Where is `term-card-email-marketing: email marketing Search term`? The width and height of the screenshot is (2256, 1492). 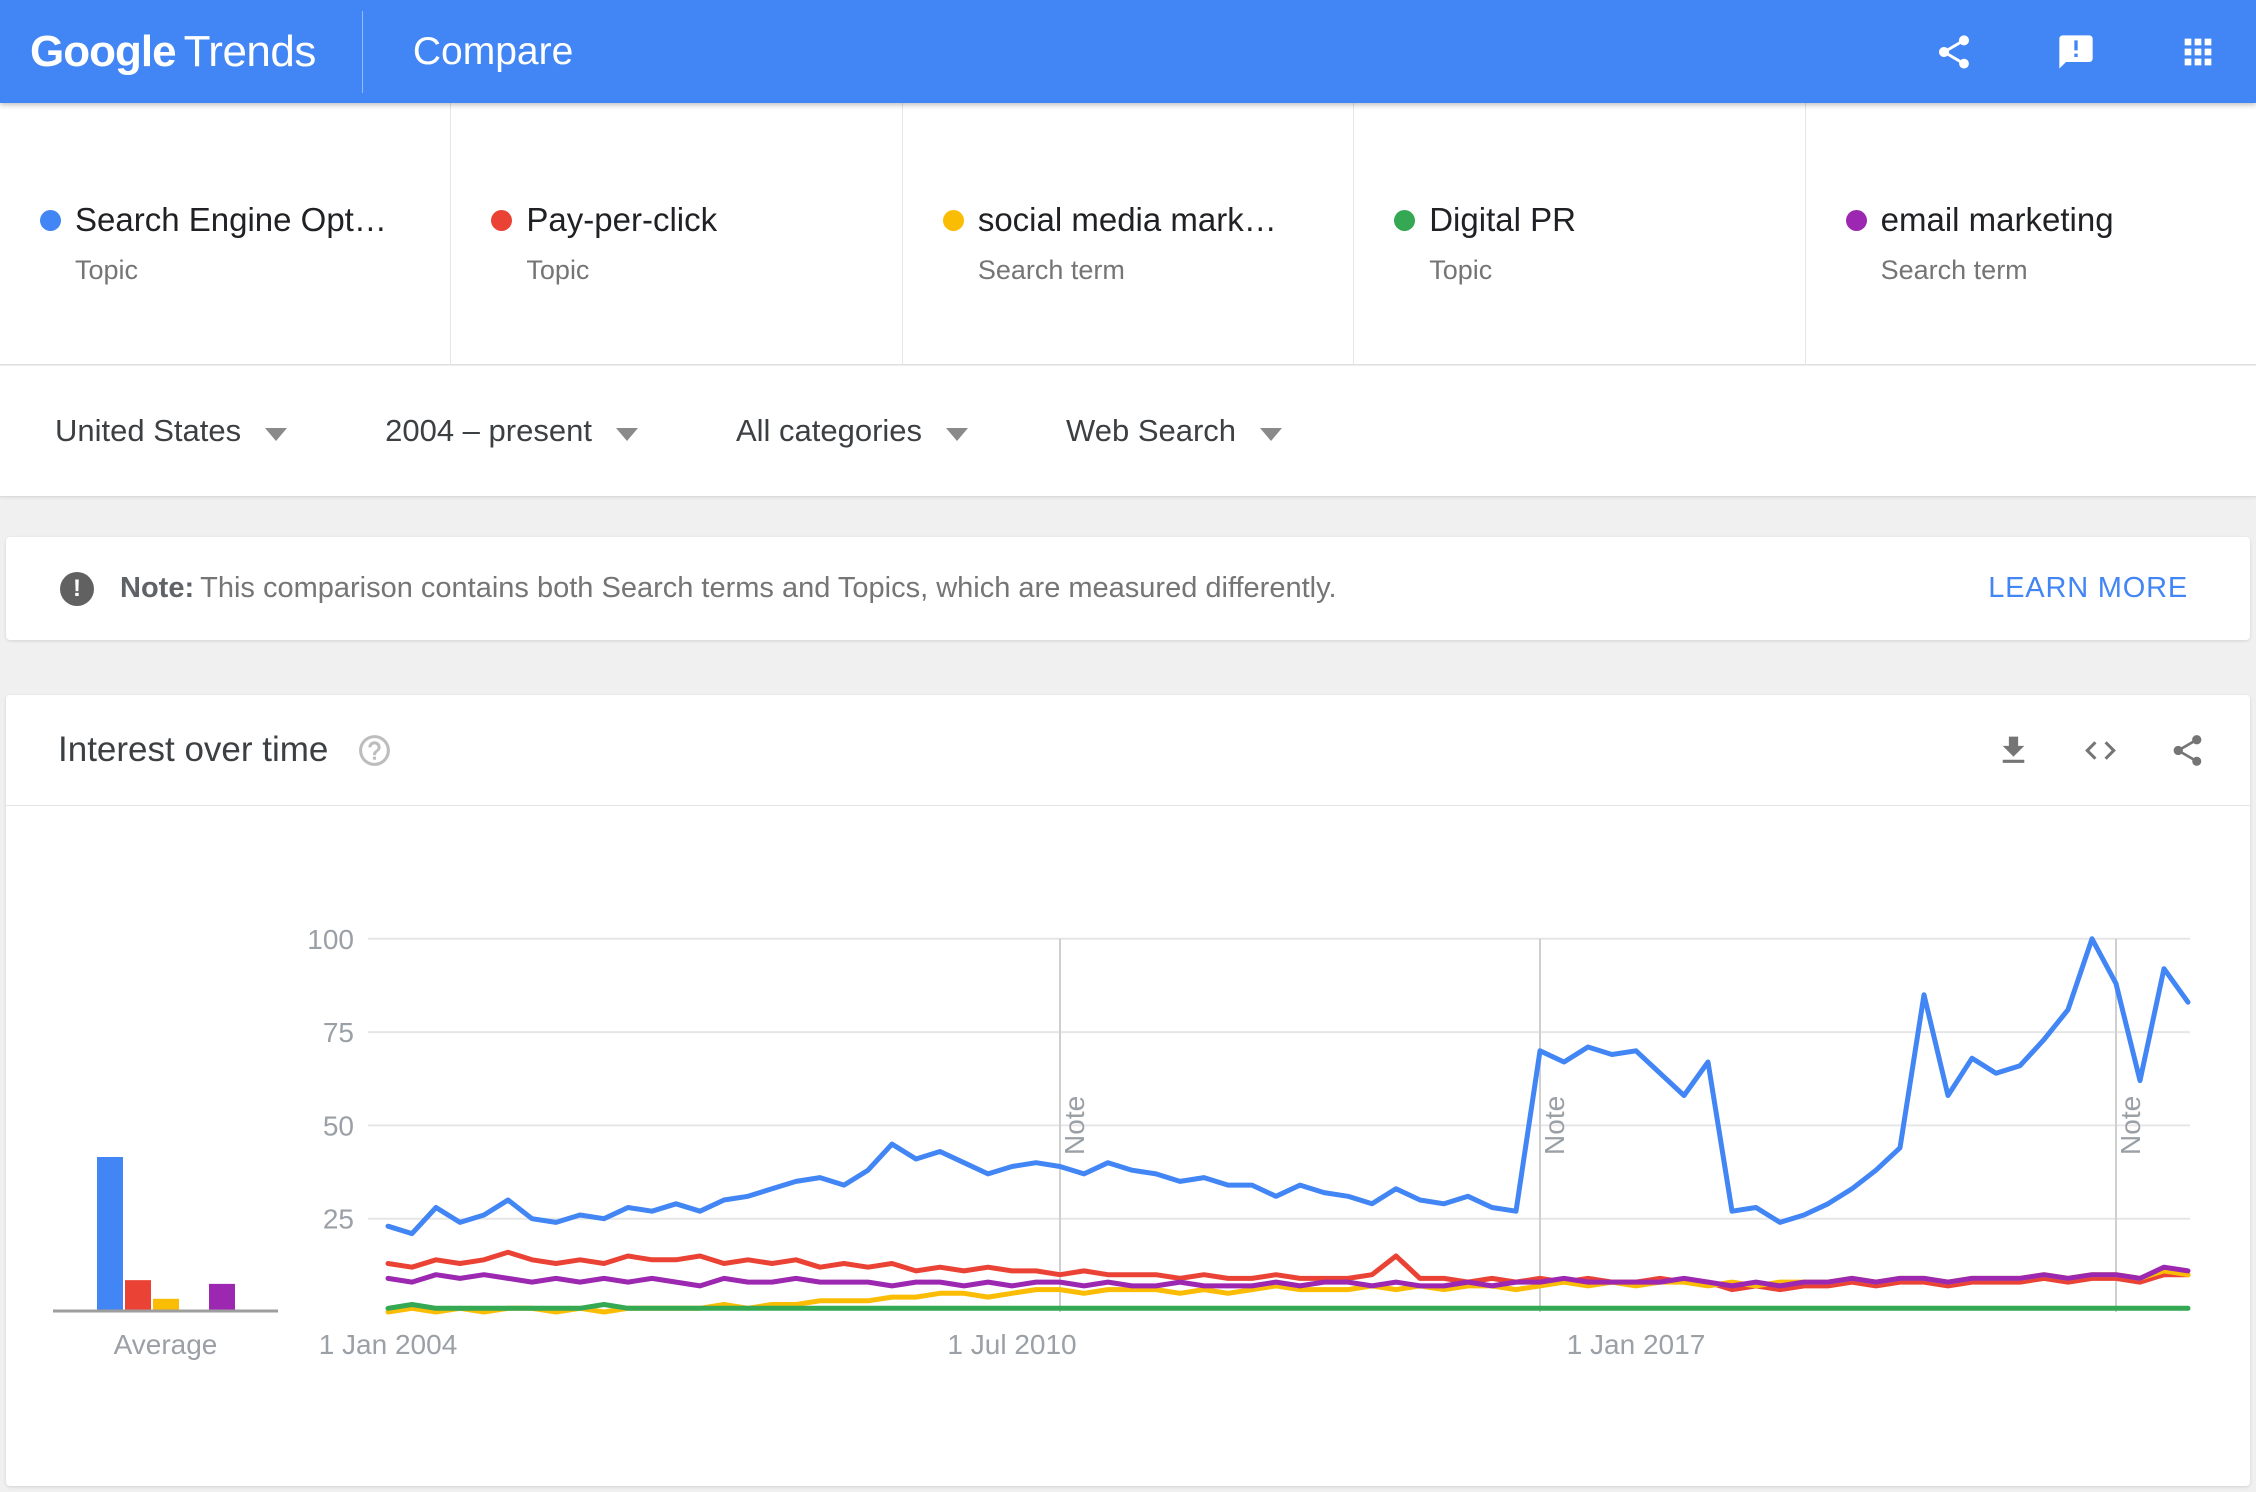 term-card-email-marketing: email marketing Search term is located at coordinates (2031, 233).